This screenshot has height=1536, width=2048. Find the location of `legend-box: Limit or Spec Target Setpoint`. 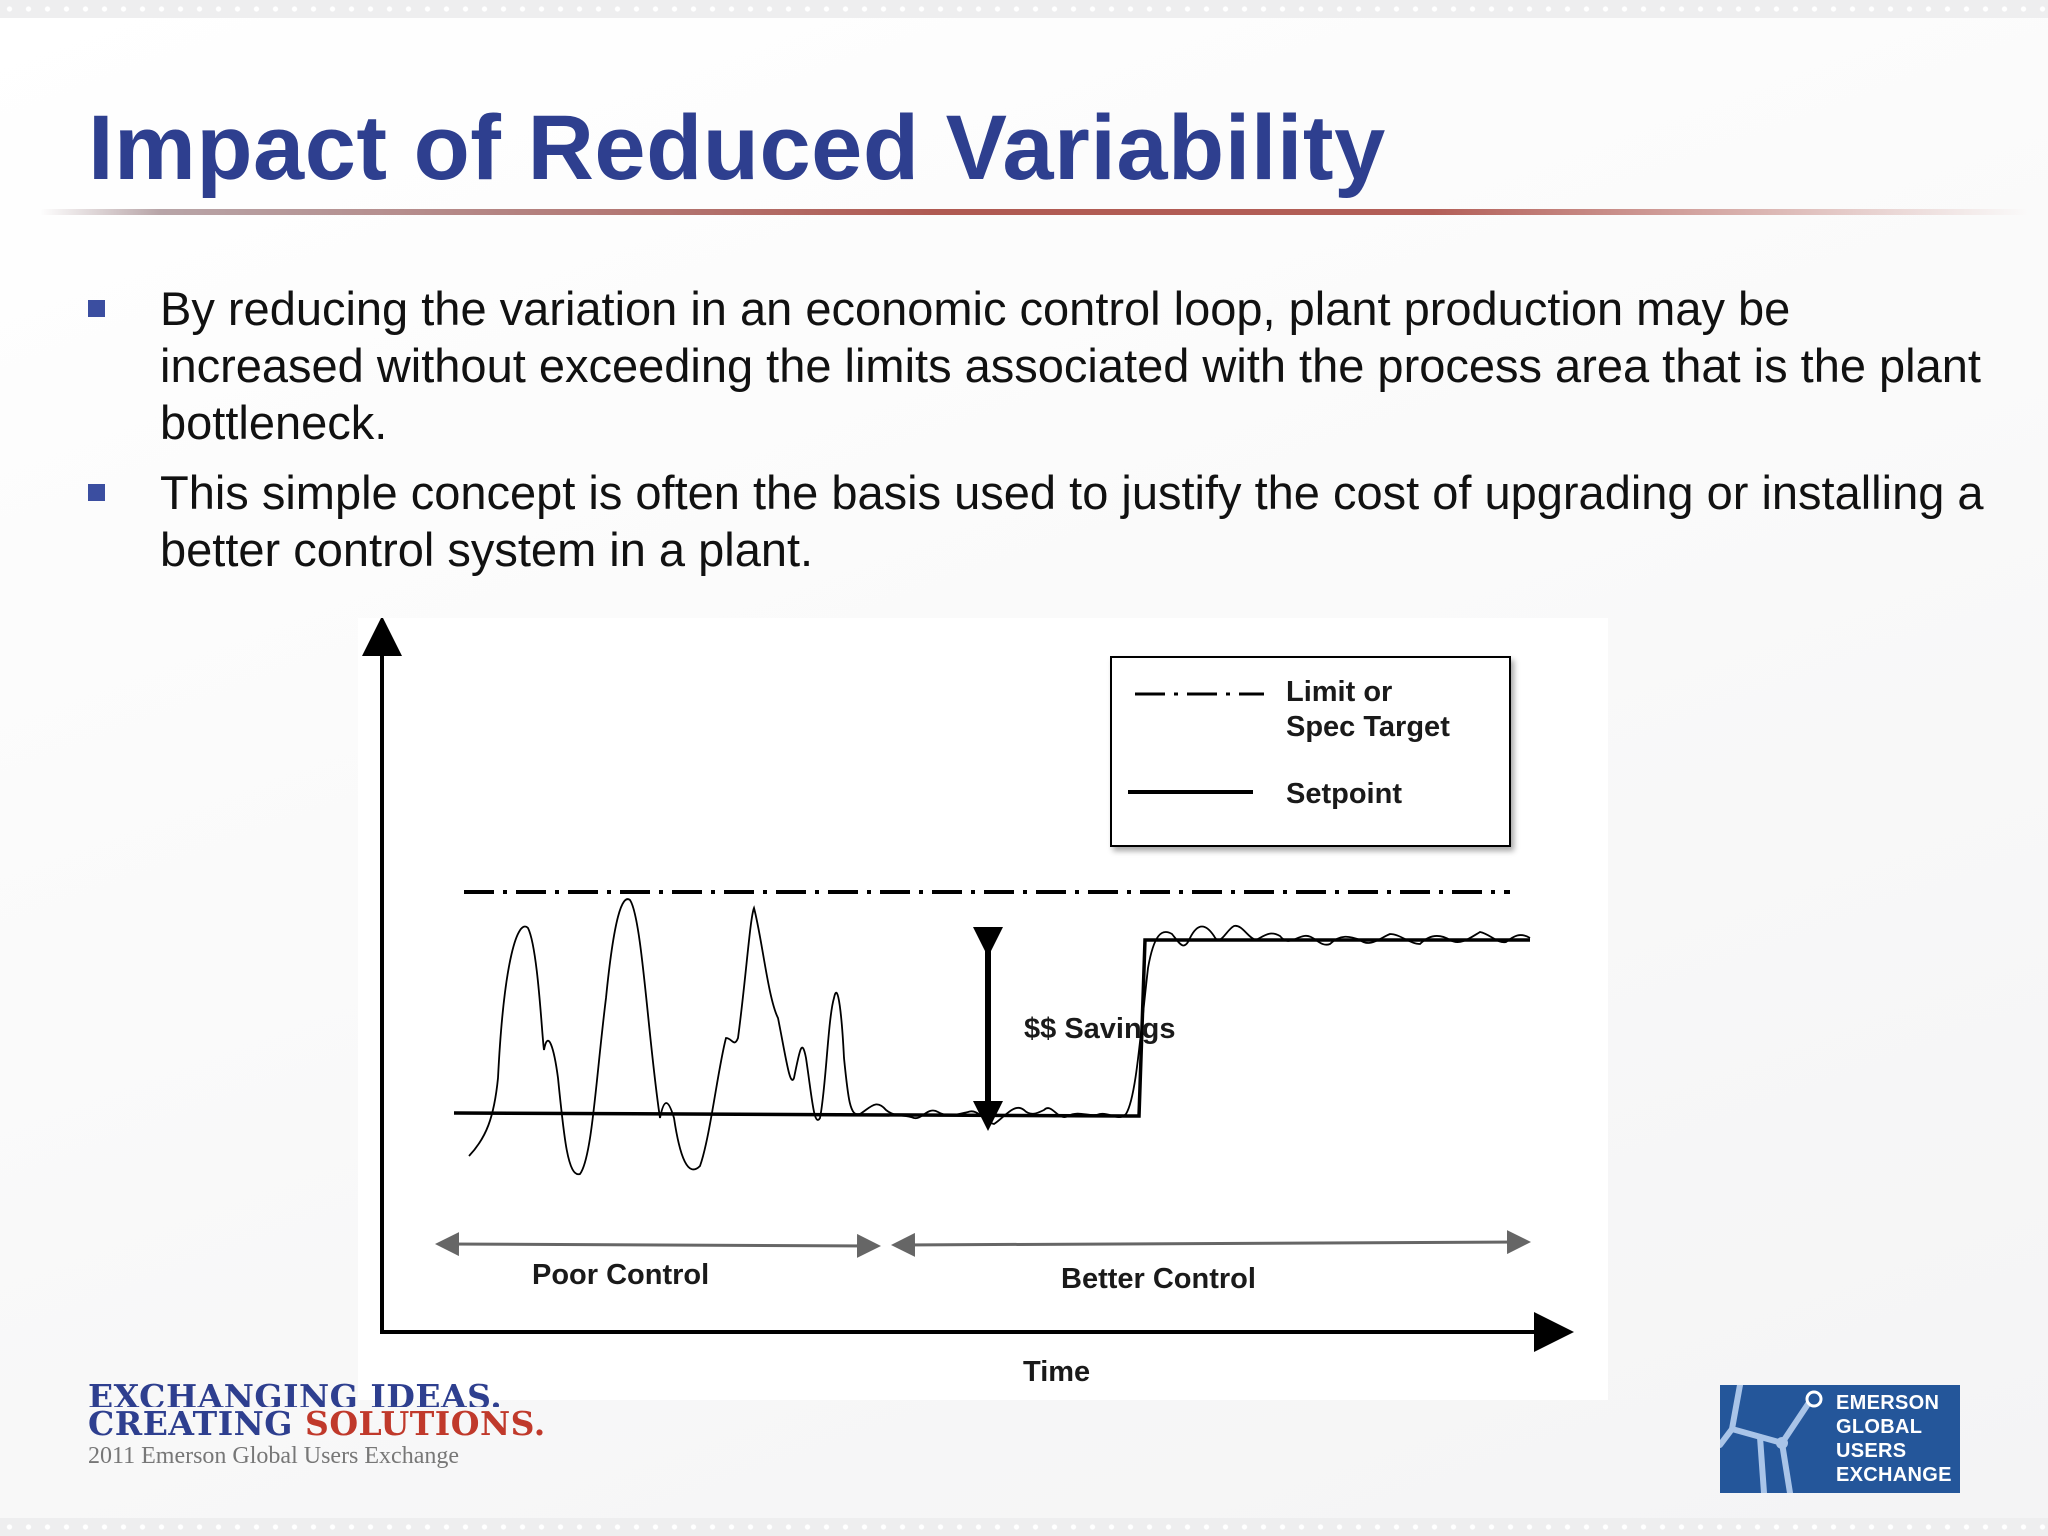

legend-box: Limit or Spec Target Setpoint is located at coordinates (1310, 751).